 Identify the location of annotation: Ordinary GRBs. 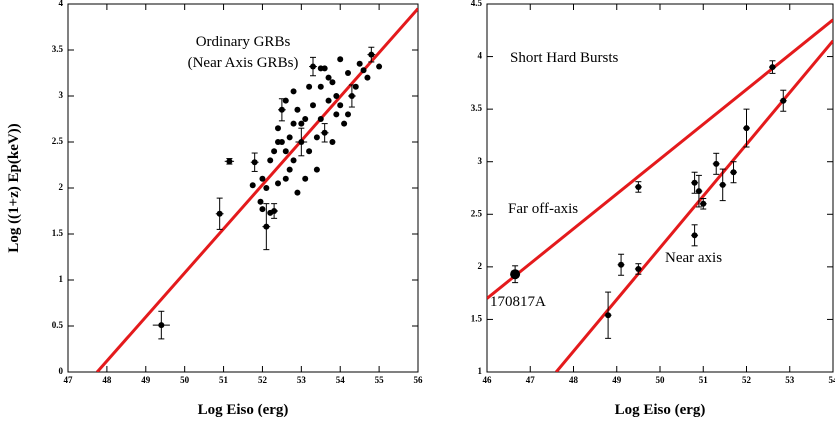
(243, 42).